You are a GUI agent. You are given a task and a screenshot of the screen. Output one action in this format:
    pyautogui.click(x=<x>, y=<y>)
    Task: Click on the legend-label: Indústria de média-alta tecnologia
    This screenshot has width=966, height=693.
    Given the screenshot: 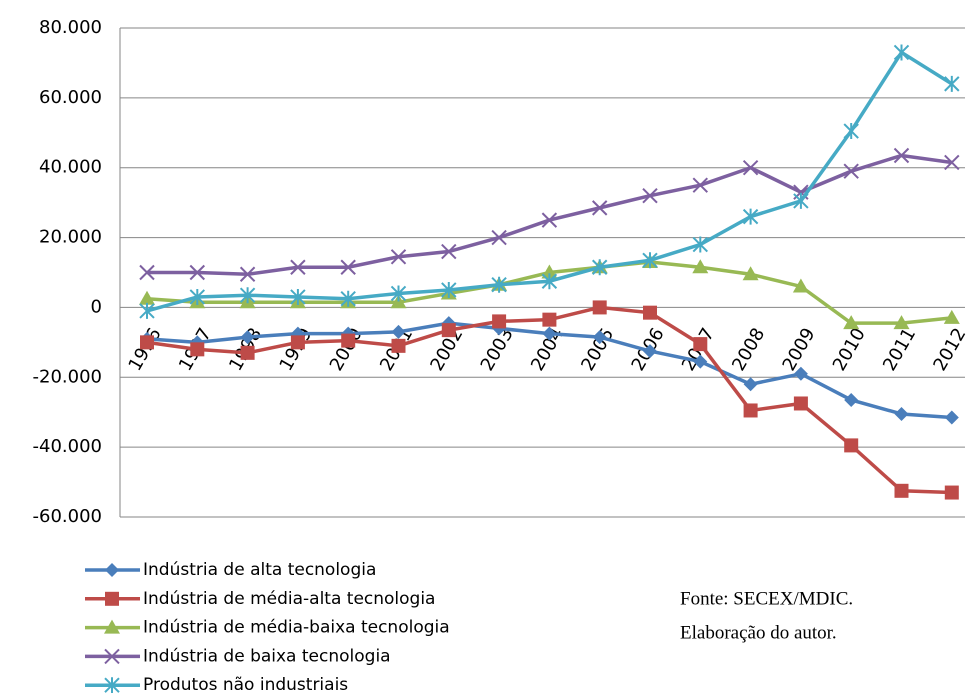 What is the action you would take?
    pyautogui.click(x=289, y=599)
    